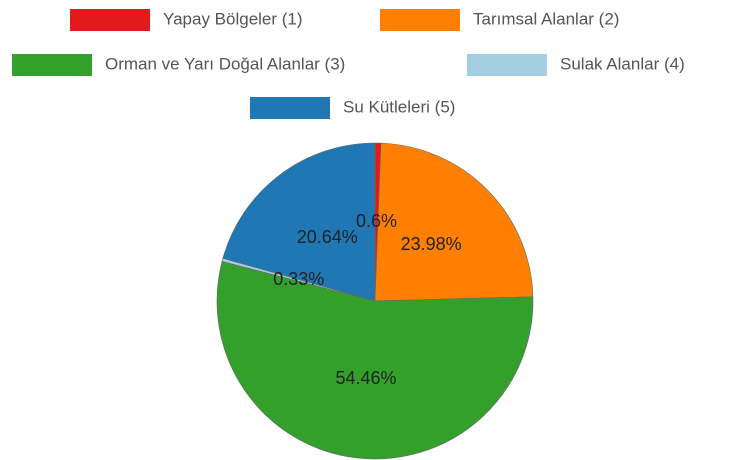  What do you see at coordinates (366, 378) in the screenshot?
I see `slice-label: 54.46%` at bounding box center [366, 378].